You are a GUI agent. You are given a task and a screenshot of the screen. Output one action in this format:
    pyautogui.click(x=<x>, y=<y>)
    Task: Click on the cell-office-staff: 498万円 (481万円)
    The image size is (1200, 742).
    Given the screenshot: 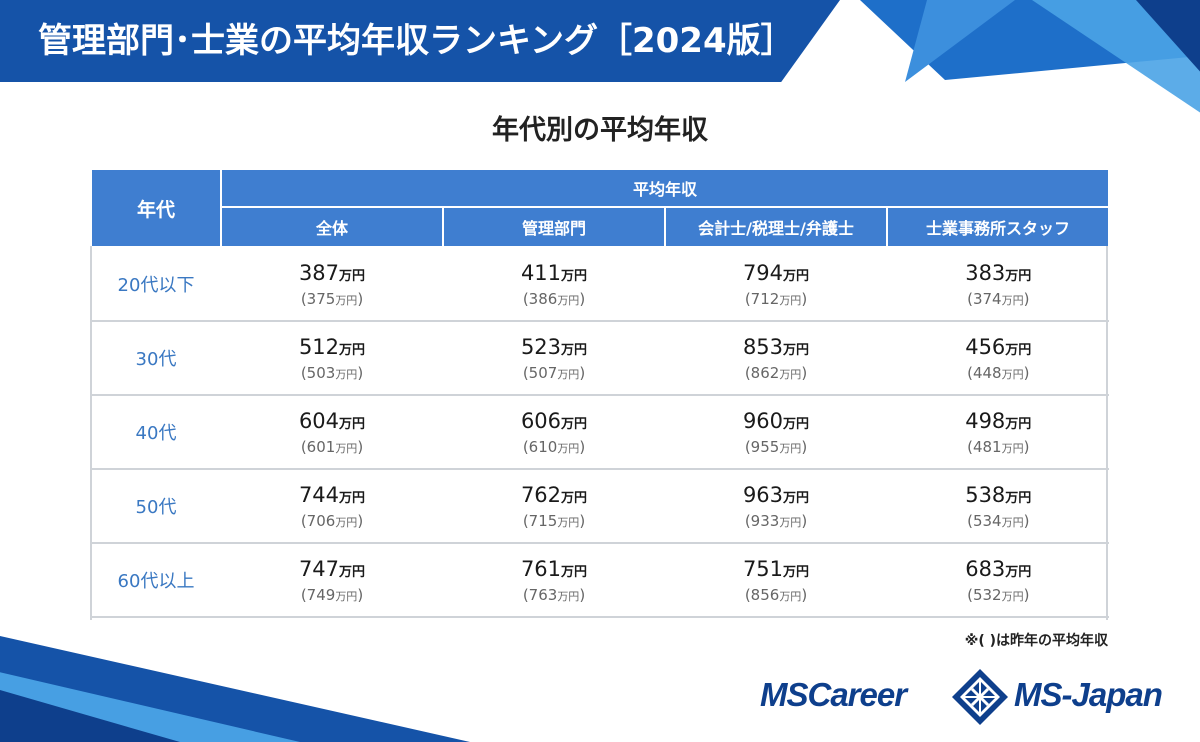 What is the action you would take?
    pyautogui.click(x=998, y=432)
    